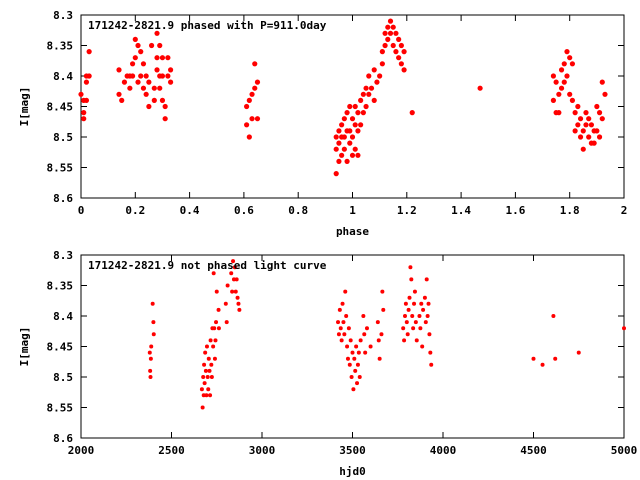  I want to click on unphased-x-tick-label: 2500, so click(171, 450).